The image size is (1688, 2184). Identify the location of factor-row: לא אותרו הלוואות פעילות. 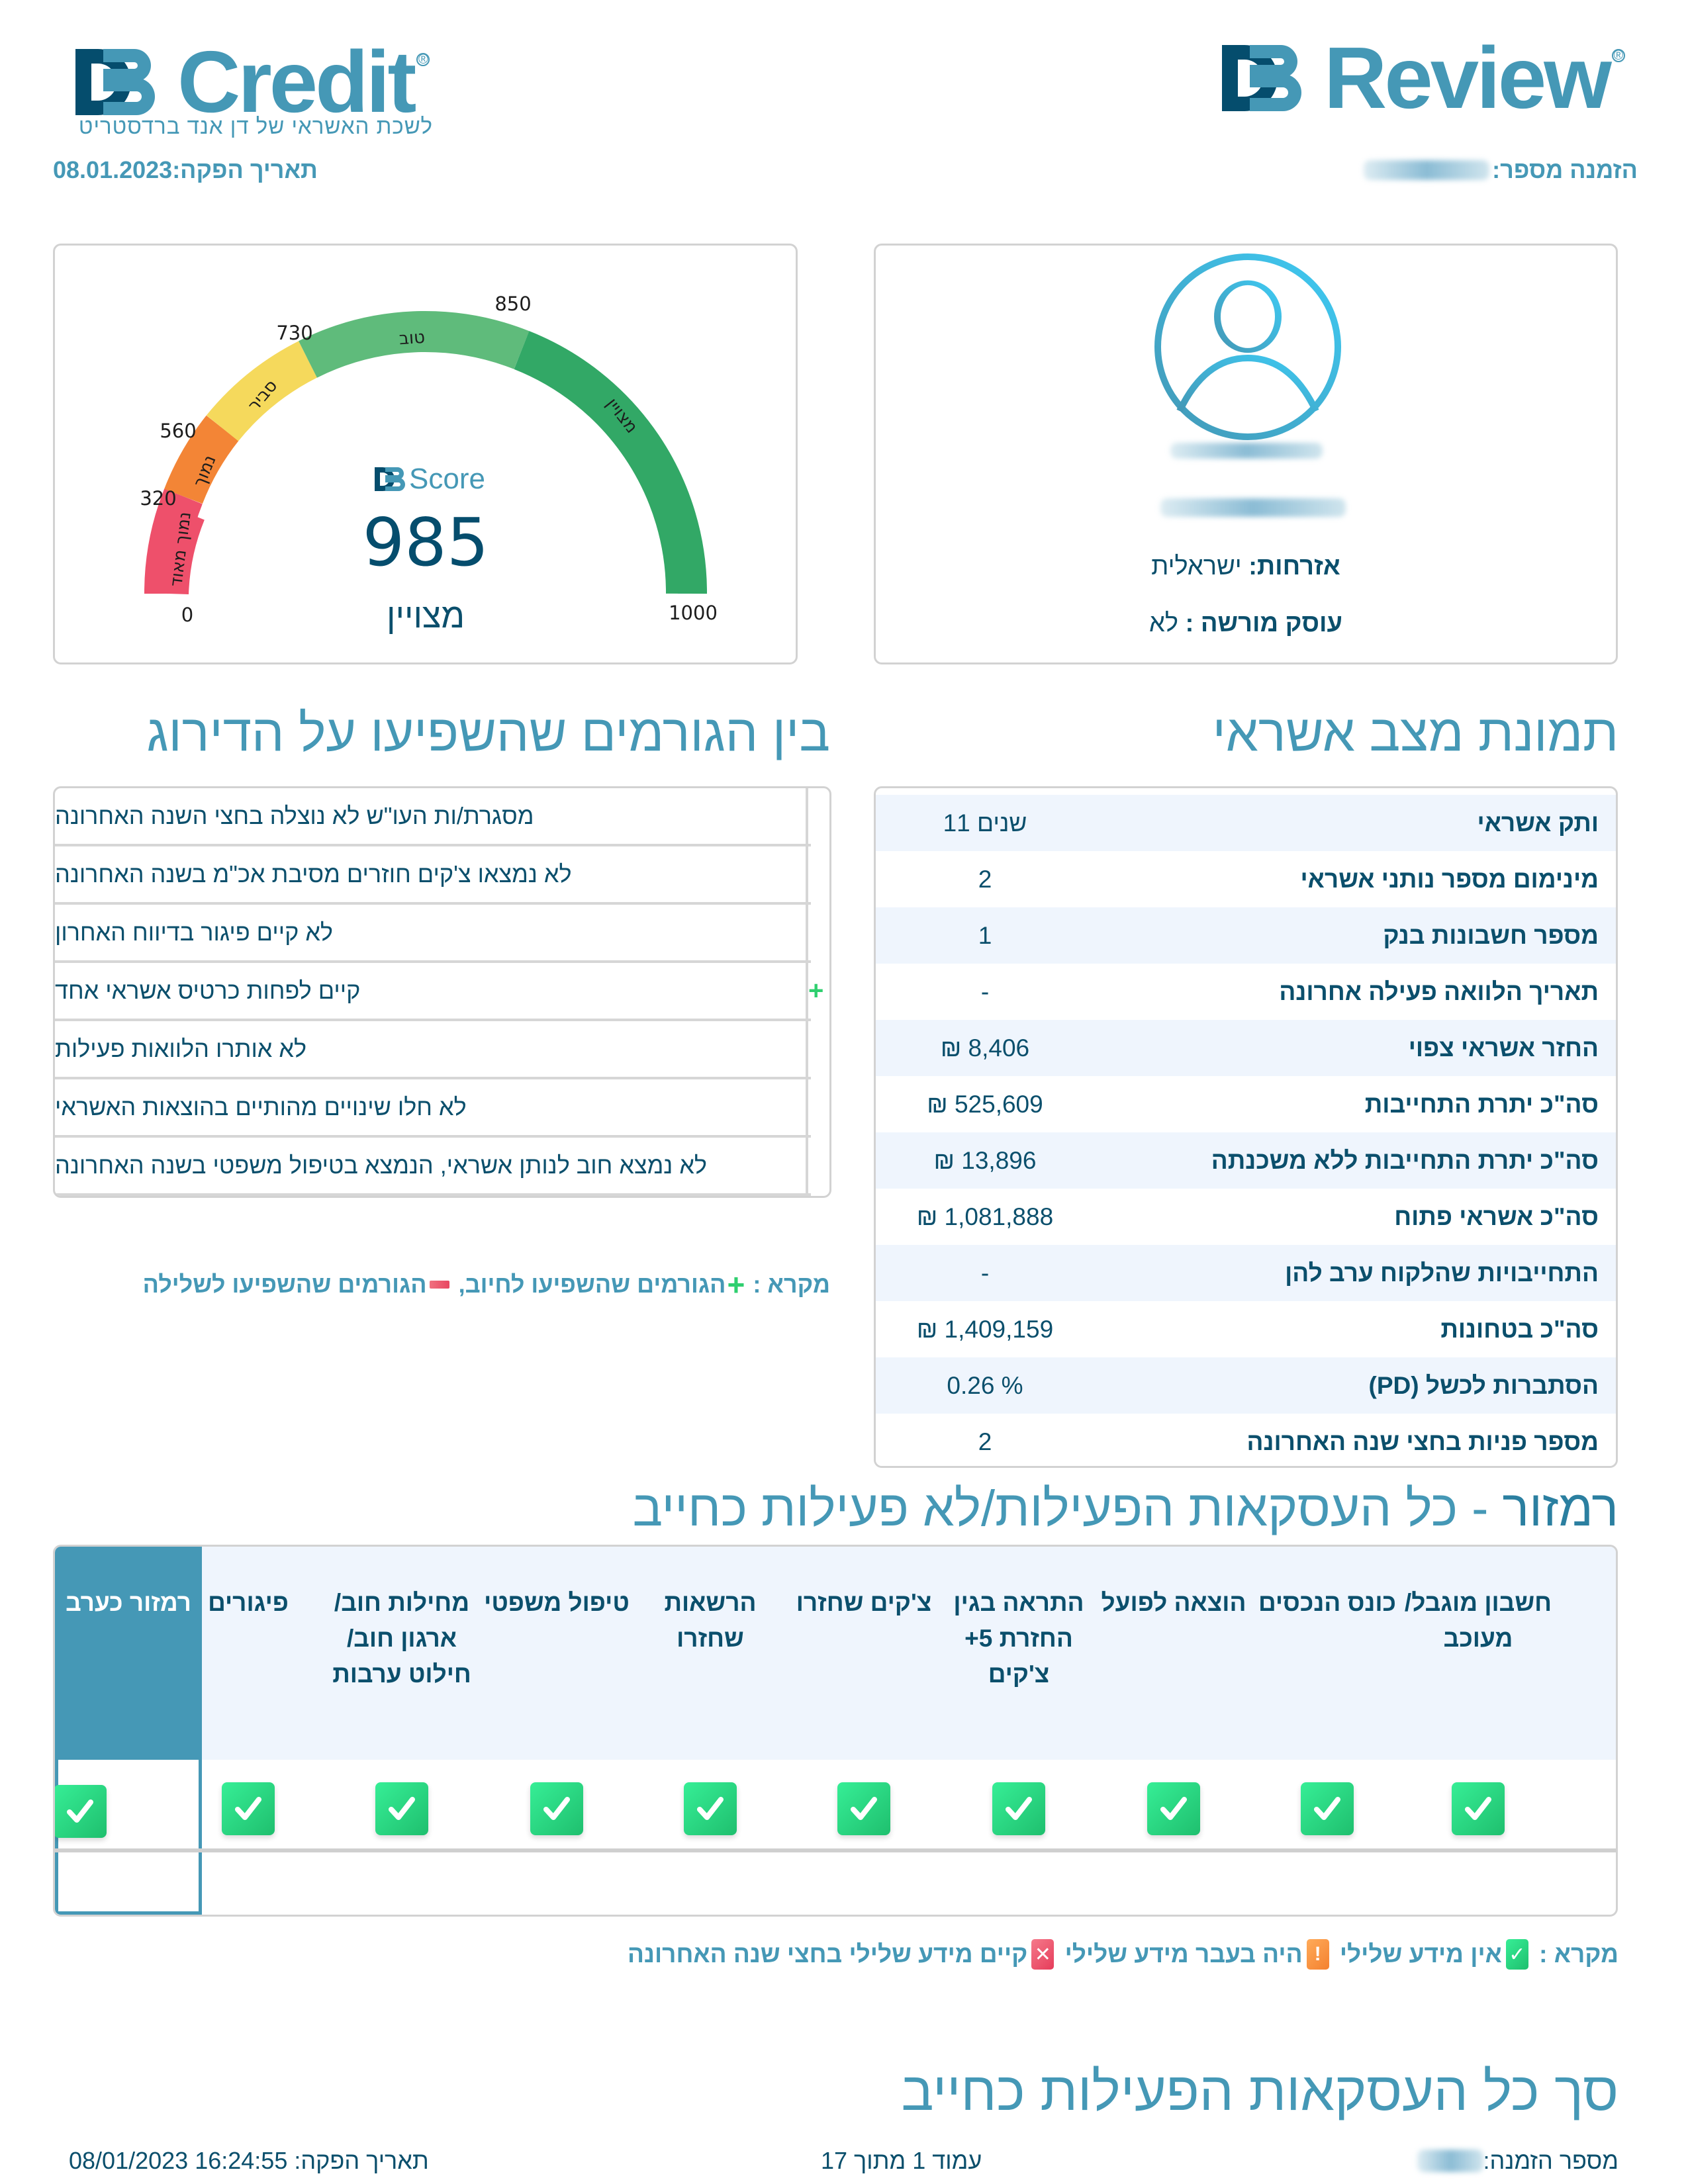
(433, 1050).